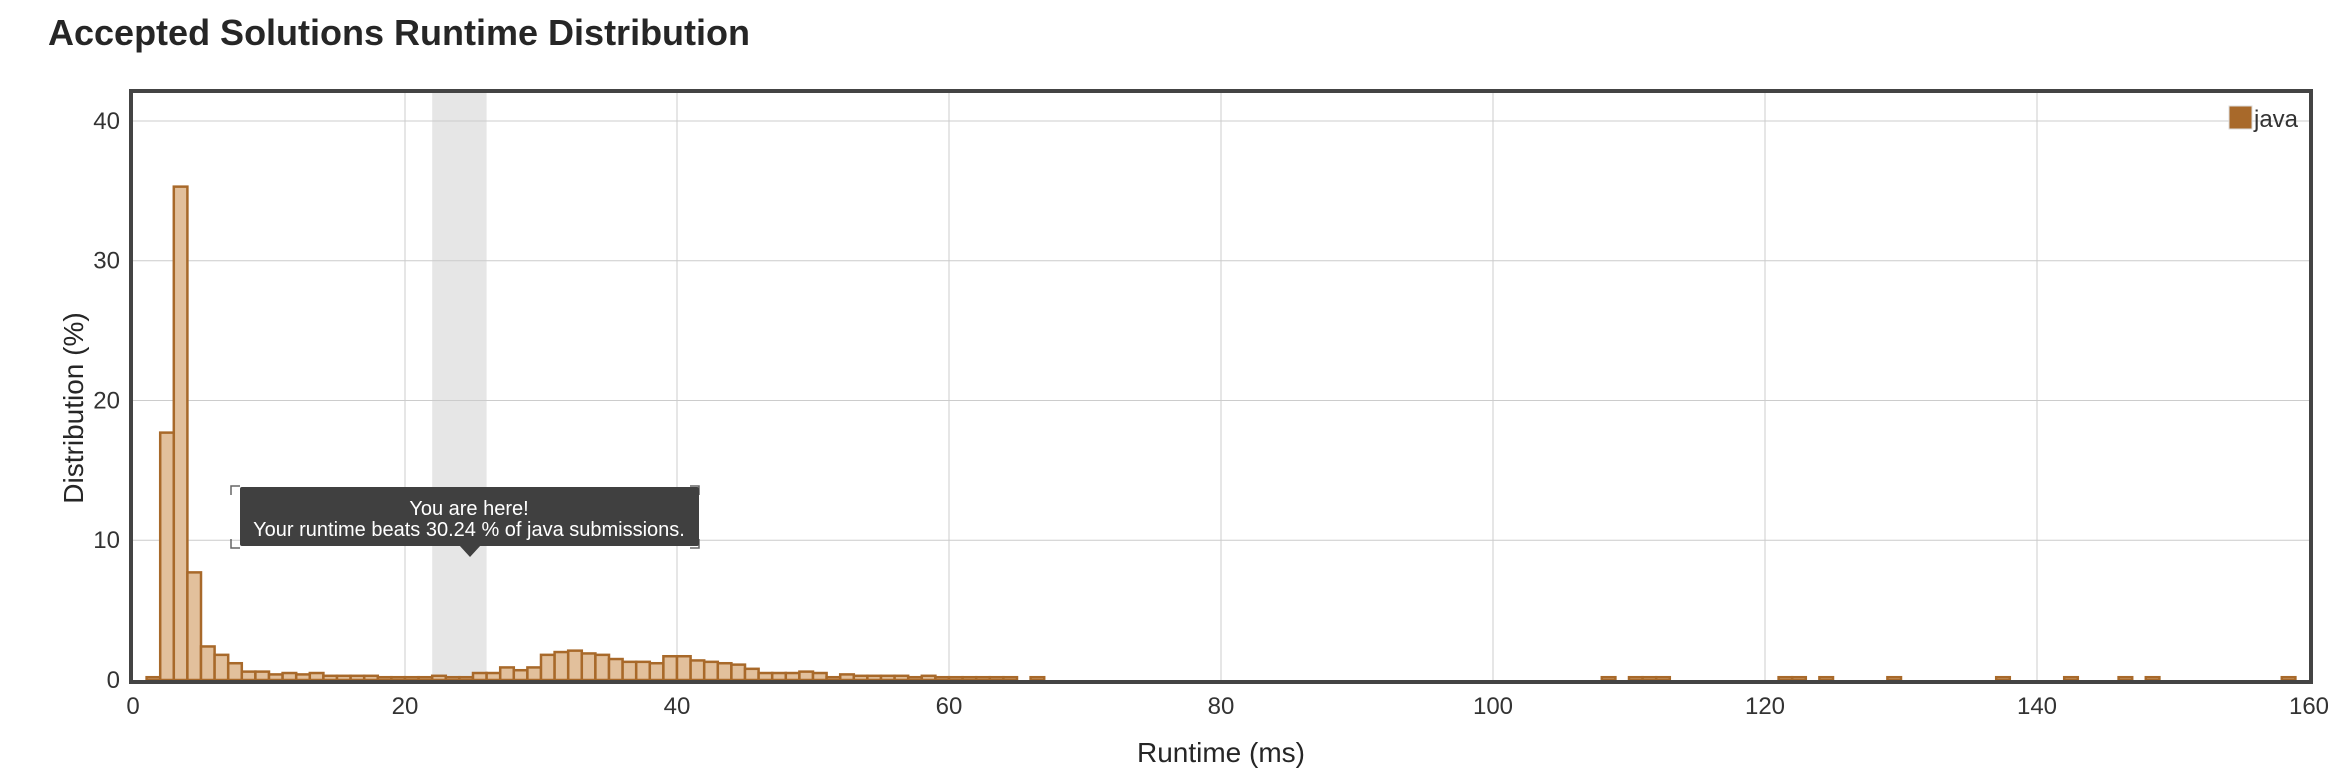 The height and width of the screenshot is (782, 2348). I want to click on x-axis-title: Runtime (ms), so click(1221, 752).